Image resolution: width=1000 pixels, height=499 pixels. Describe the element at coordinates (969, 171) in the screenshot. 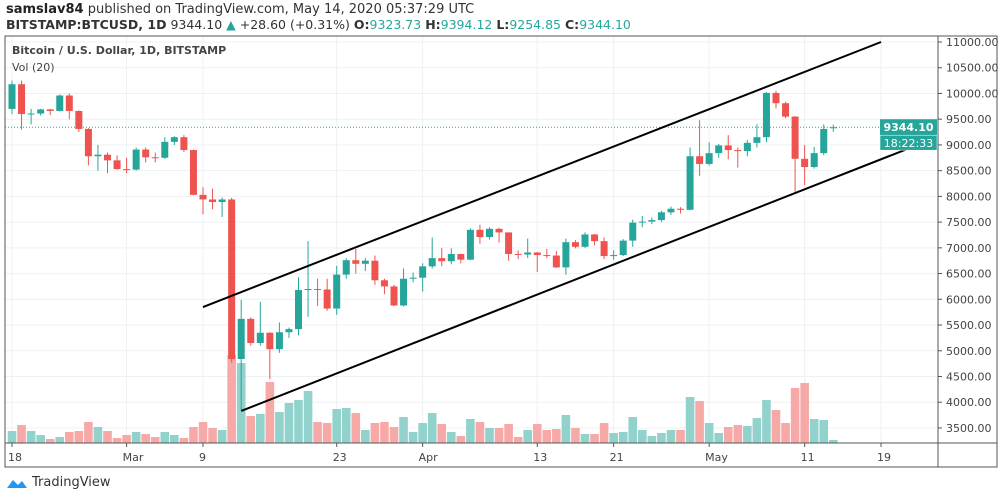

I see `y-tick-label: 8500.00` at that location.